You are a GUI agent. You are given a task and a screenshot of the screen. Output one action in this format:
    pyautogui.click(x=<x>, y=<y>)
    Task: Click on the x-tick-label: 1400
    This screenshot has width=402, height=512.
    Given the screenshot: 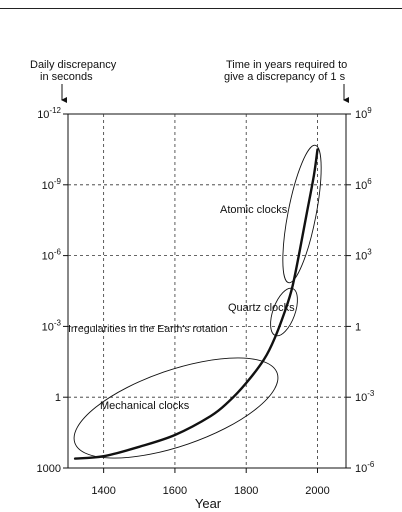 What is the action you would take?
    pyautogui.click(x=103, y=491)
    